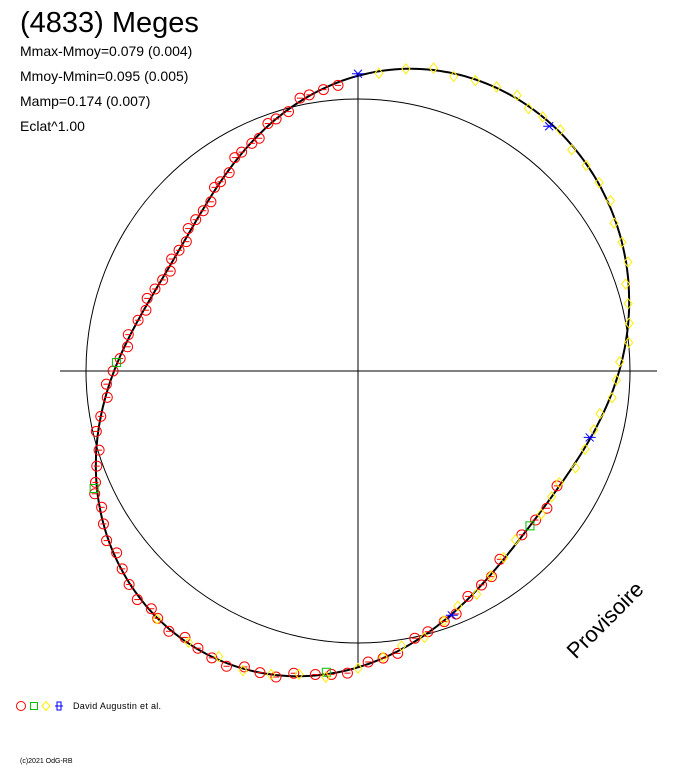 The width and height of the screenshot is (688, 768). I want to click on stat-mmax-mmoy: Mmax-Mmoy=0.079 (0.004), so click(106, 51).